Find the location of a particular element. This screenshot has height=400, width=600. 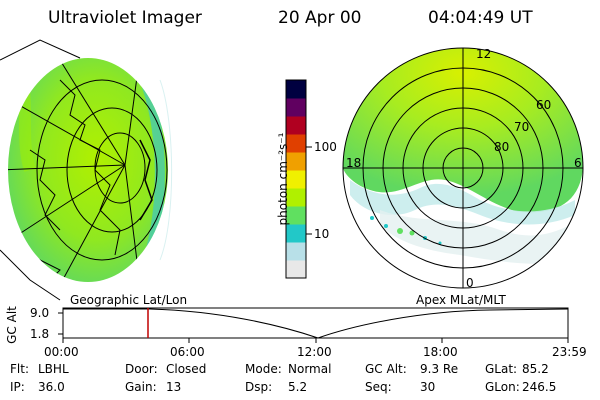

info-key: Gain: is located at coordinates (141, 387).